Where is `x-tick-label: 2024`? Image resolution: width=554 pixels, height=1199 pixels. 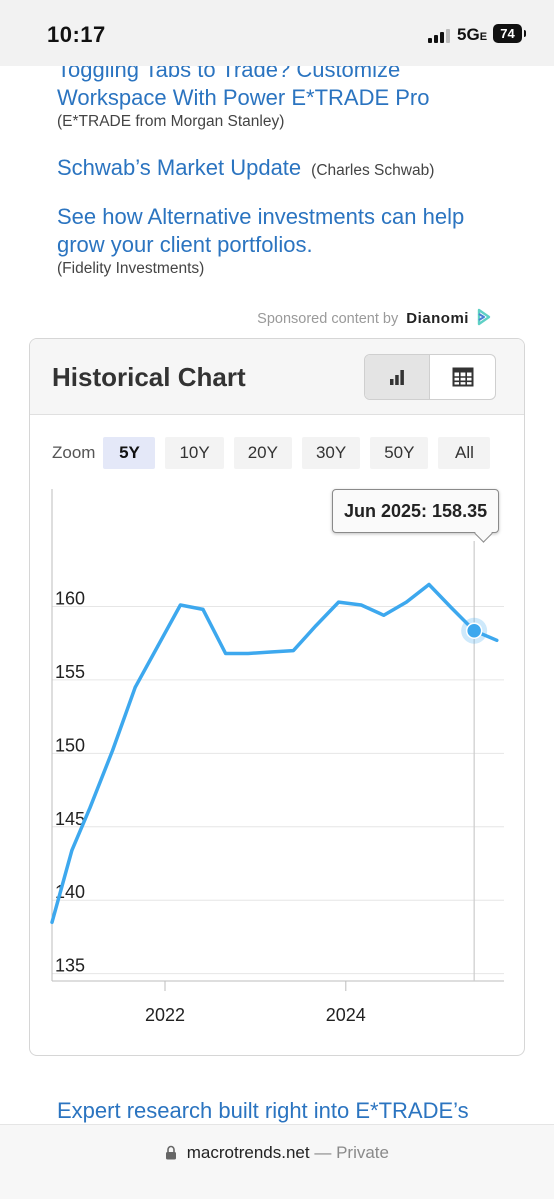 x-tick-label: 2024 is located at coordinates (346, 1015).